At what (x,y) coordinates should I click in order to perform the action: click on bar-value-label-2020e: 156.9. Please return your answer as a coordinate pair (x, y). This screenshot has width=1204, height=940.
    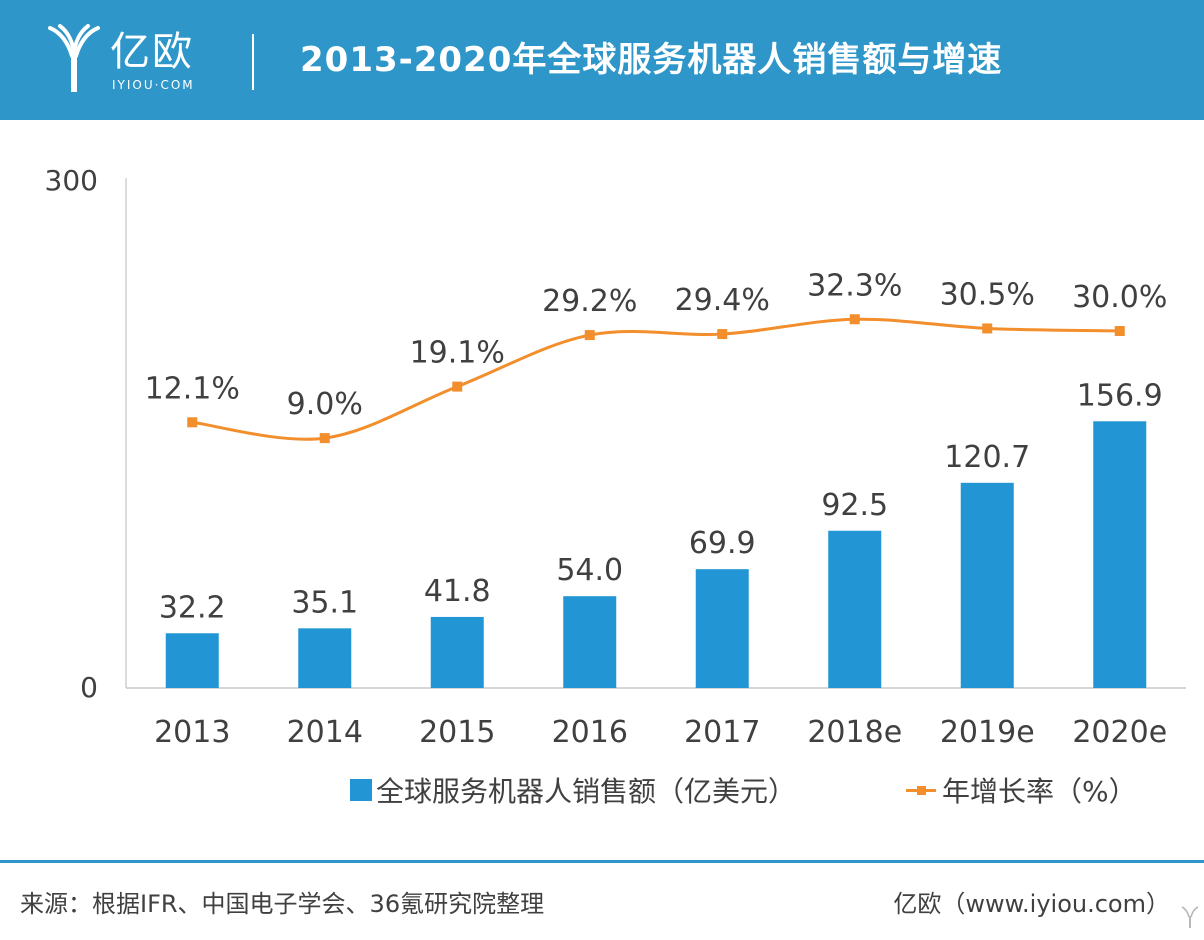
    Looking at the image, I should click on (1120, 395).